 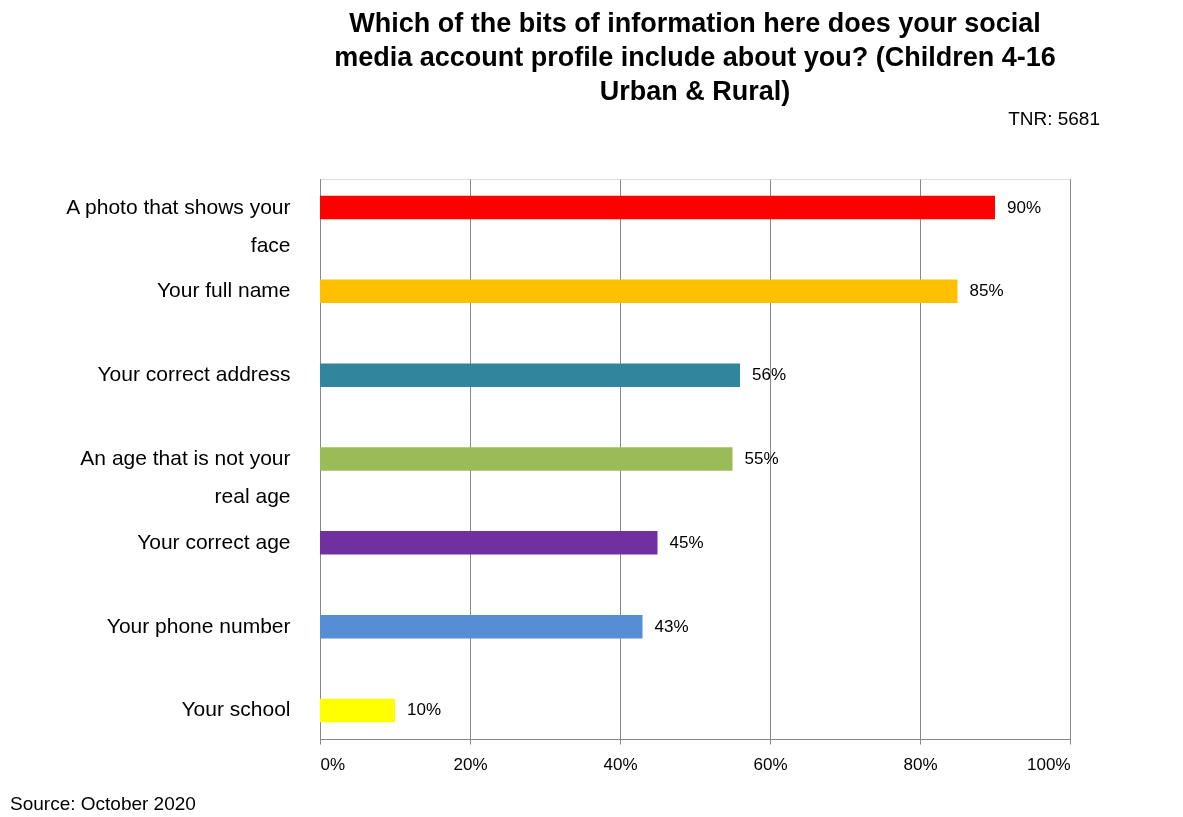 I want to click on chart-title: Which of the bits of information here does your social media account profile include about you? (Children 4-16 Urban & Rural), so click(x=695, y=57).